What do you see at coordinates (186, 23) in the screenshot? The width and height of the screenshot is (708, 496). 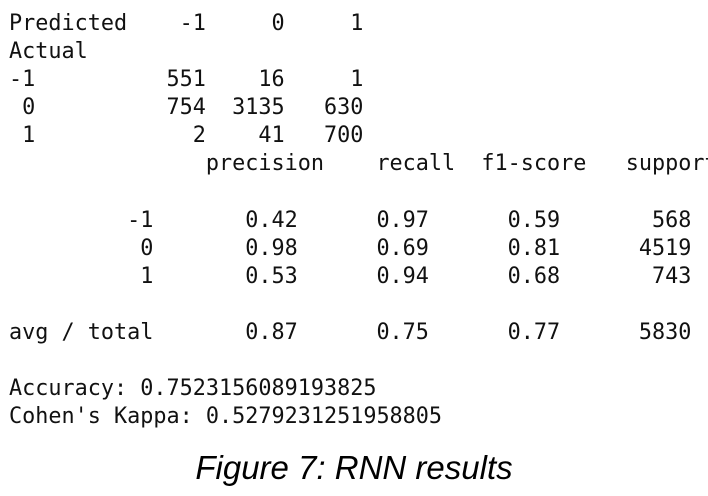 I see `confusion-matrix-header: Predicted -1 0 1` at bounding box center [186, 23].